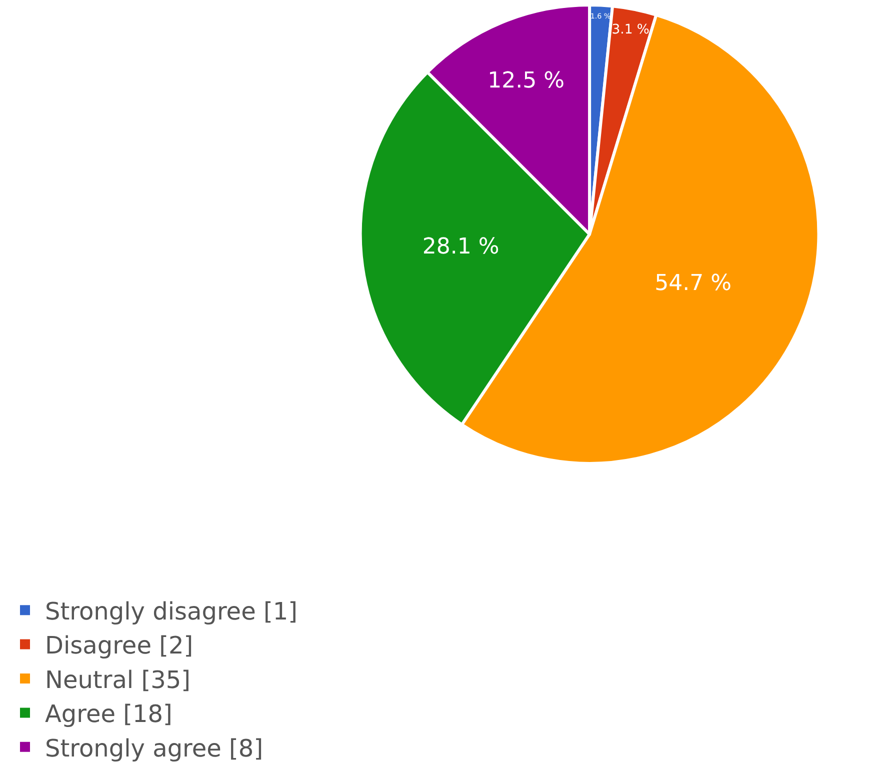 This screenshot has width=889, height=774. Describe the element at coordinates (461, 247) in the screenshot. I see `data-label: 28.1 %` at that location.